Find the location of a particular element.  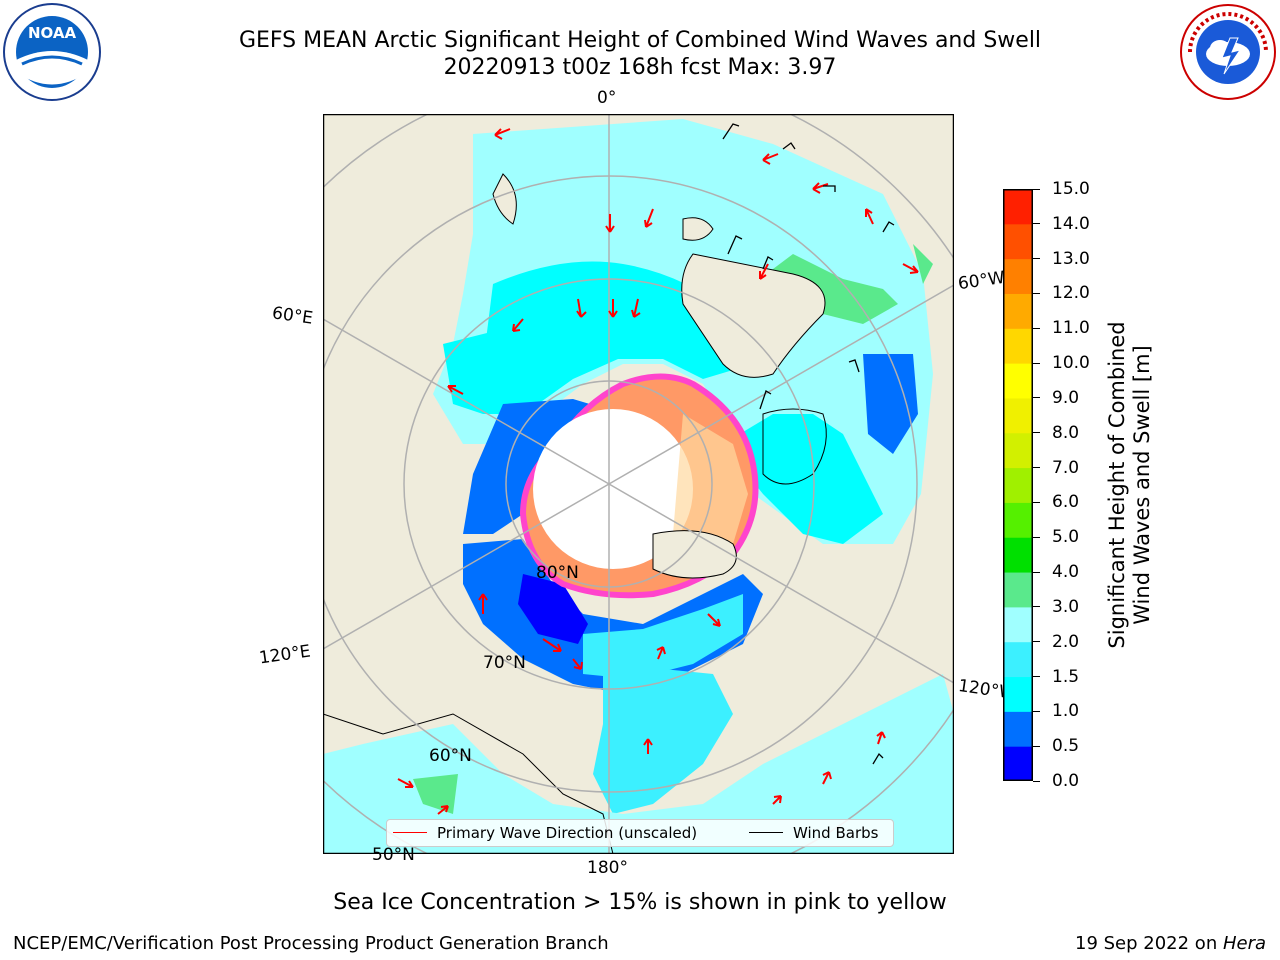

colorbar-tick-label: 1.5 is located at coordinates (1066, 676).